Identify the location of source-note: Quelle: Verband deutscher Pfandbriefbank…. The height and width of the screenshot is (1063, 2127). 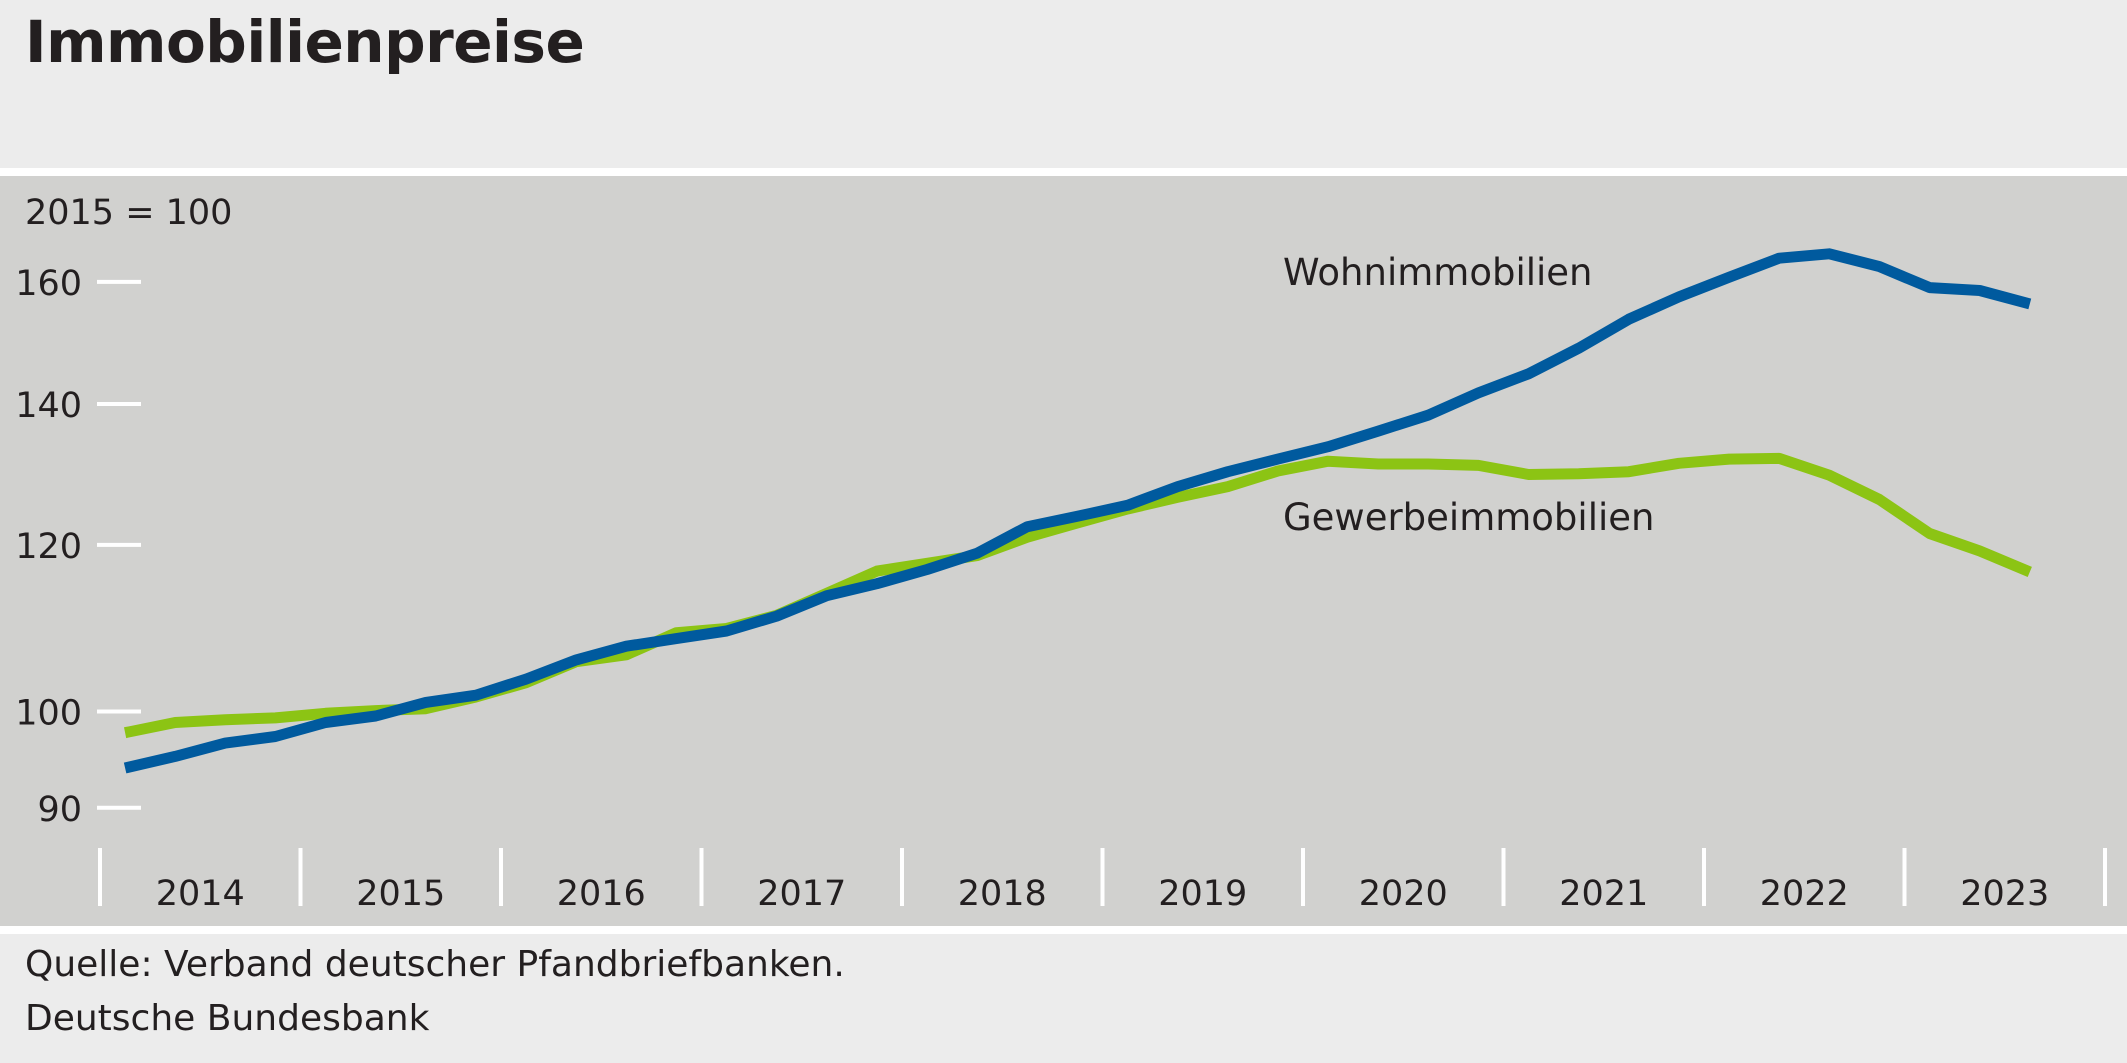
(435, 964).